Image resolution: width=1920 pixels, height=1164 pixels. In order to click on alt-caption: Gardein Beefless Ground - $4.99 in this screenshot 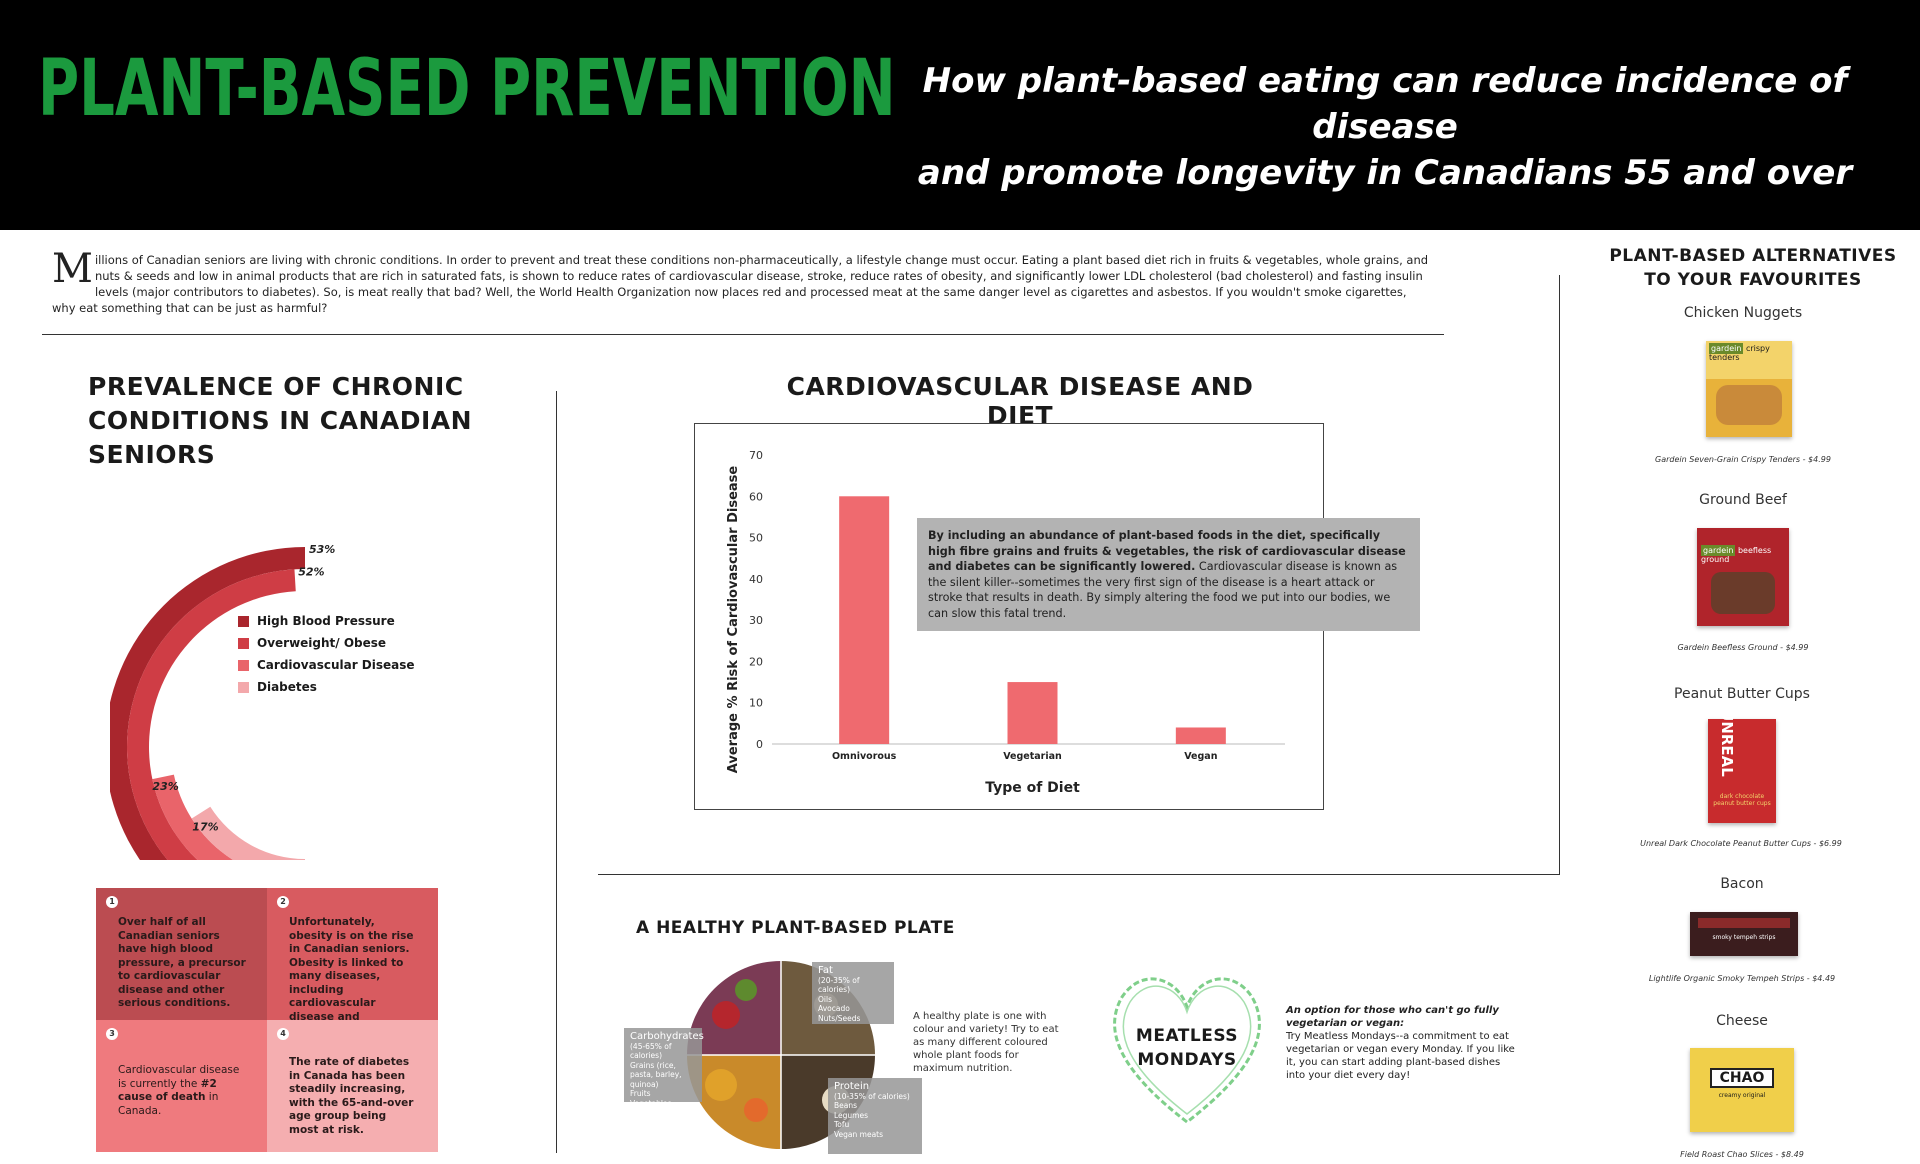, I will do `click(1743, 647)`.